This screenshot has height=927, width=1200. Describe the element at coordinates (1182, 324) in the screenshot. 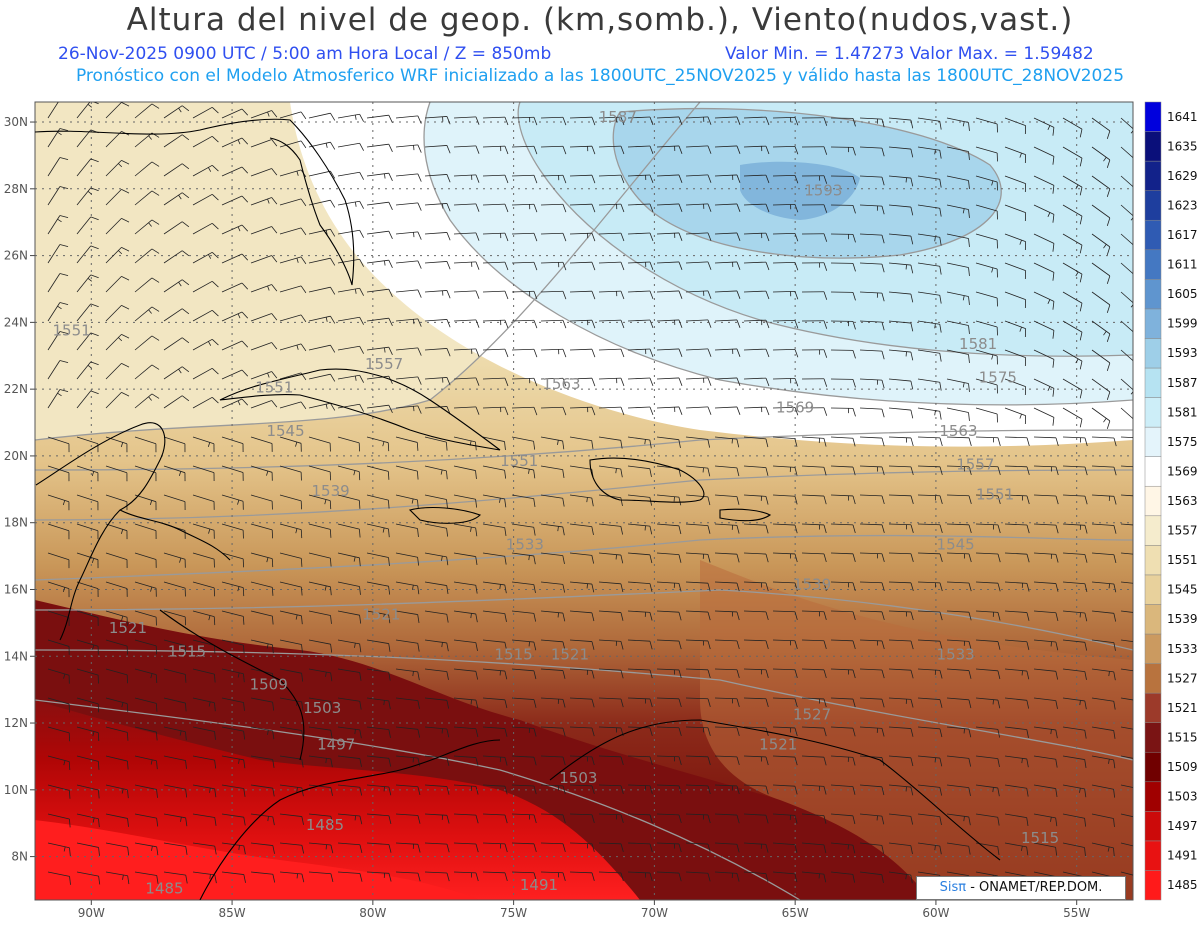

I see `colorbar-label: 1599` at that location.